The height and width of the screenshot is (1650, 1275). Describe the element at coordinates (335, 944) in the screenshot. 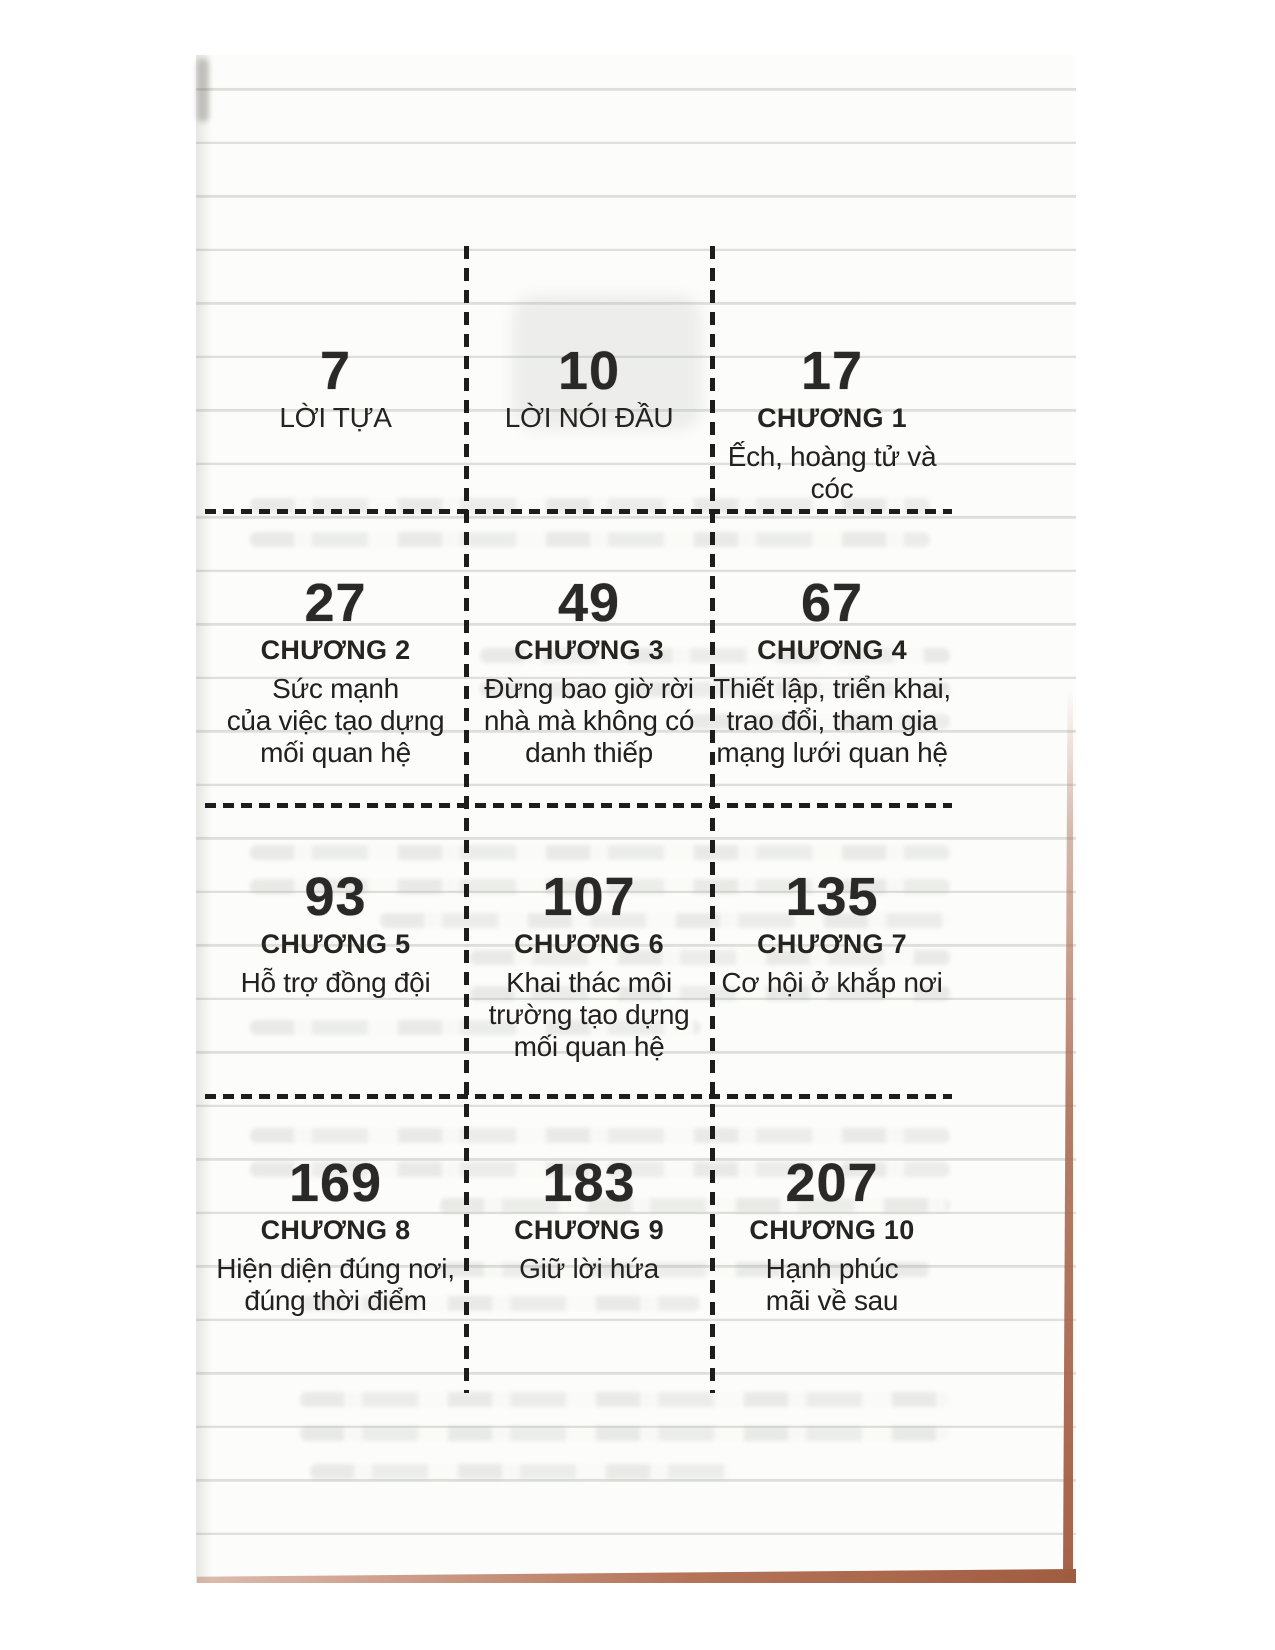

I see `entry-heading: CHƯƠNG 5` at that location.